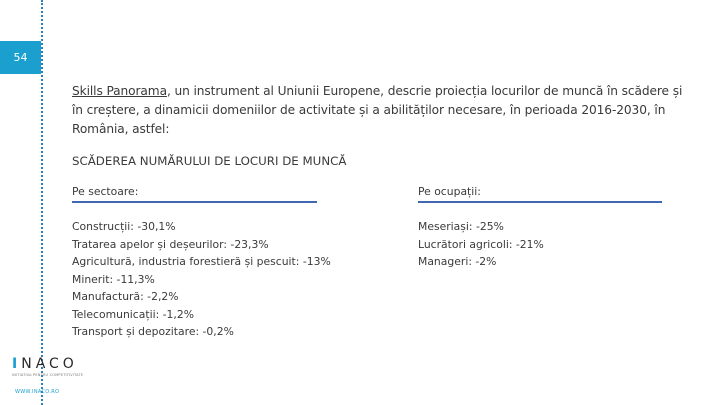  Describe the element at coordinates (119, 91) in the screenshot. I see `skills-panorama-link: Skills Panorama` at that location.